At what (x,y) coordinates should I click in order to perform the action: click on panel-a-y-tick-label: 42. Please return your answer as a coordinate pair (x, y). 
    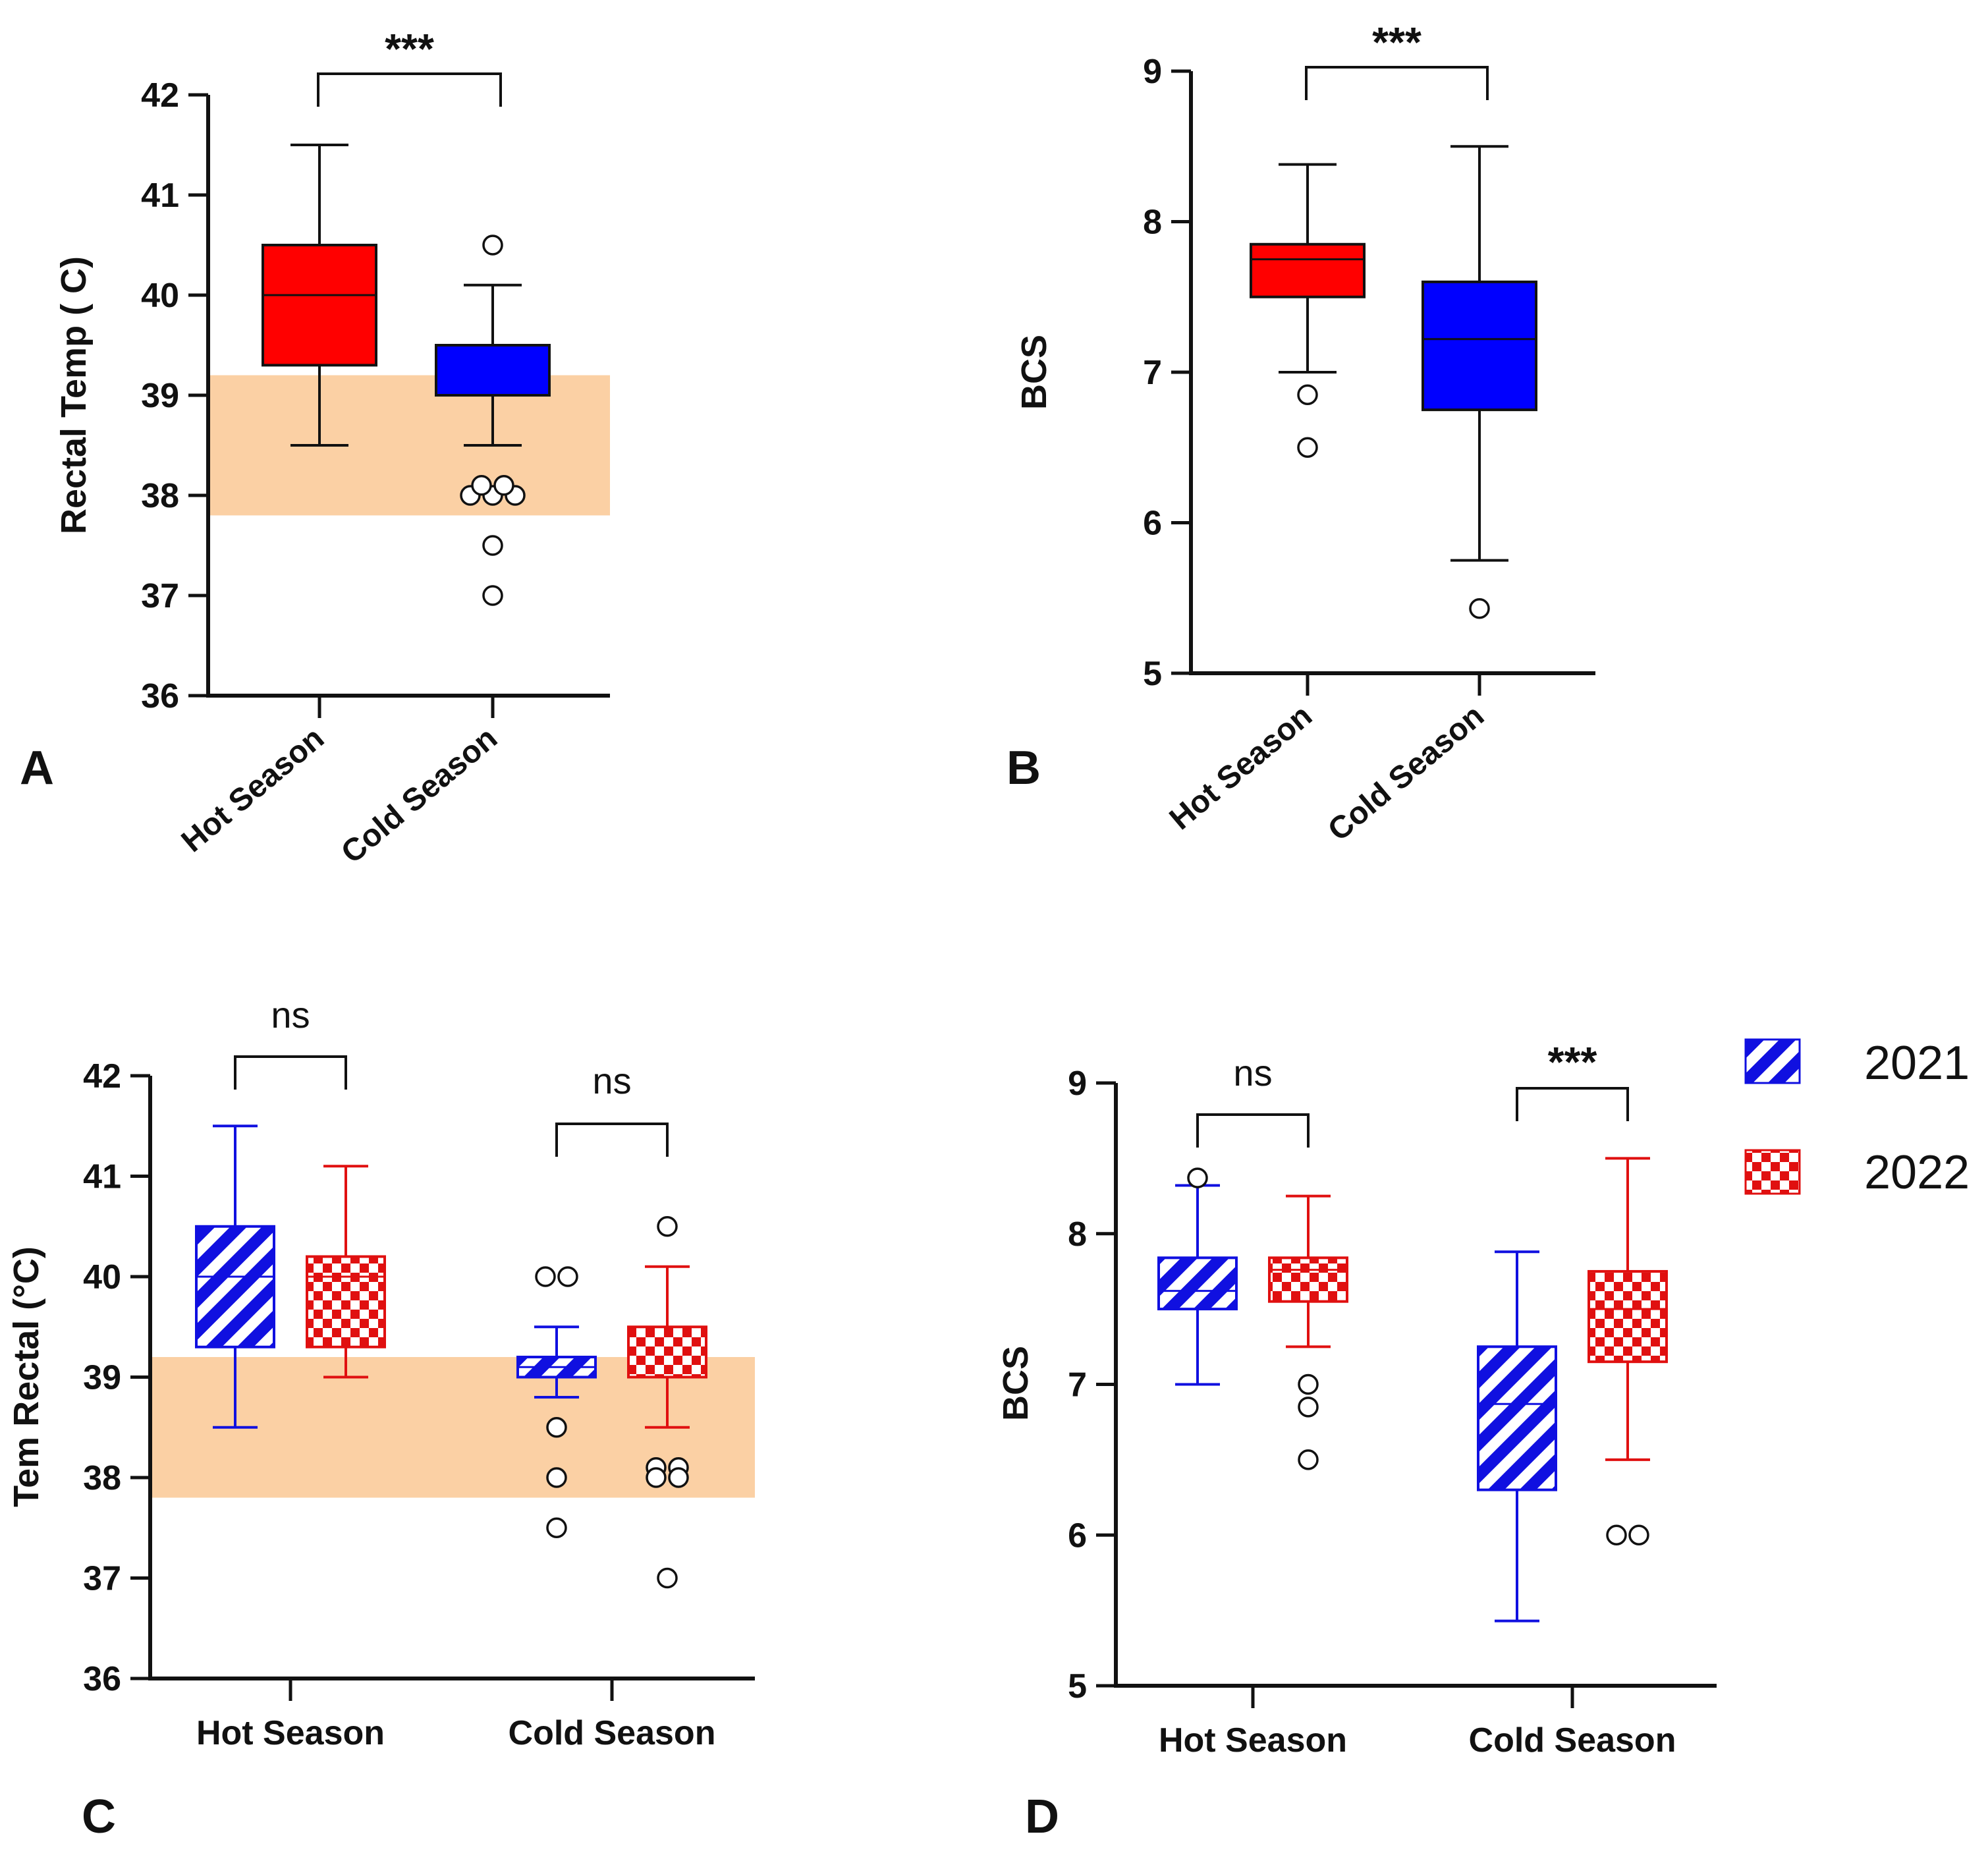
    Looking at the image, I should click on (160, 95).